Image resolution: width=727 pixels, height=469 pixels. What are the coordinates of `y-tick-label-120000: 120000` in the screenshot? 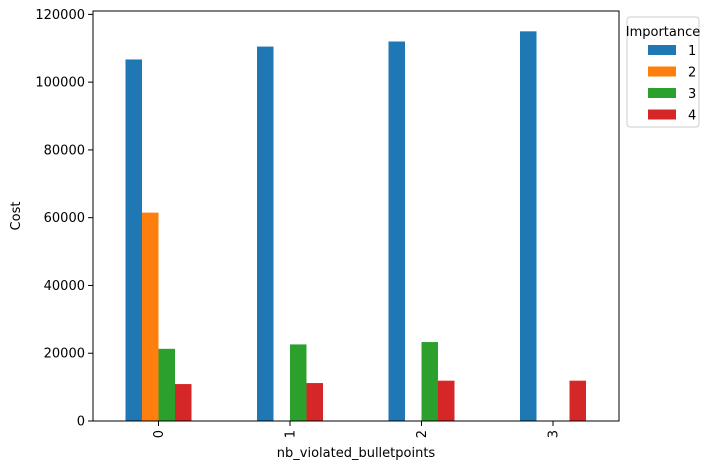 It's located at (60, 15).